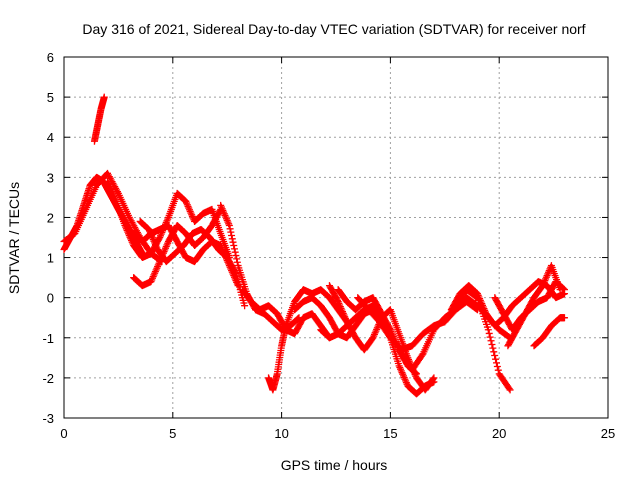  Describe the element at coordinates (390, 433) in the screenshot. I see `x-tick-label: 15` at that location.